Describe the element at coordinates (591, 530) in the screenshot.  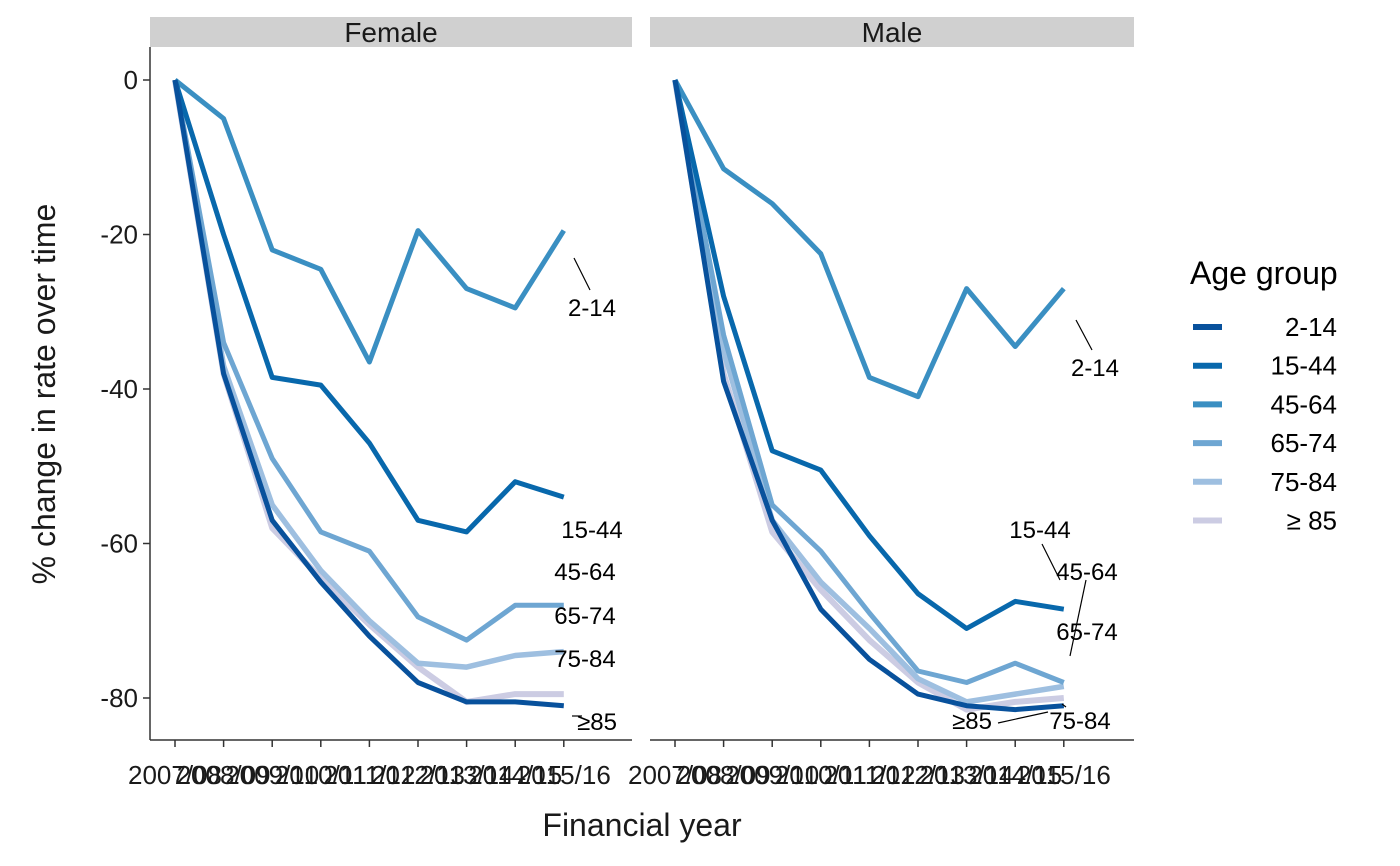
I see `female-end-label: 15-44` at that location.